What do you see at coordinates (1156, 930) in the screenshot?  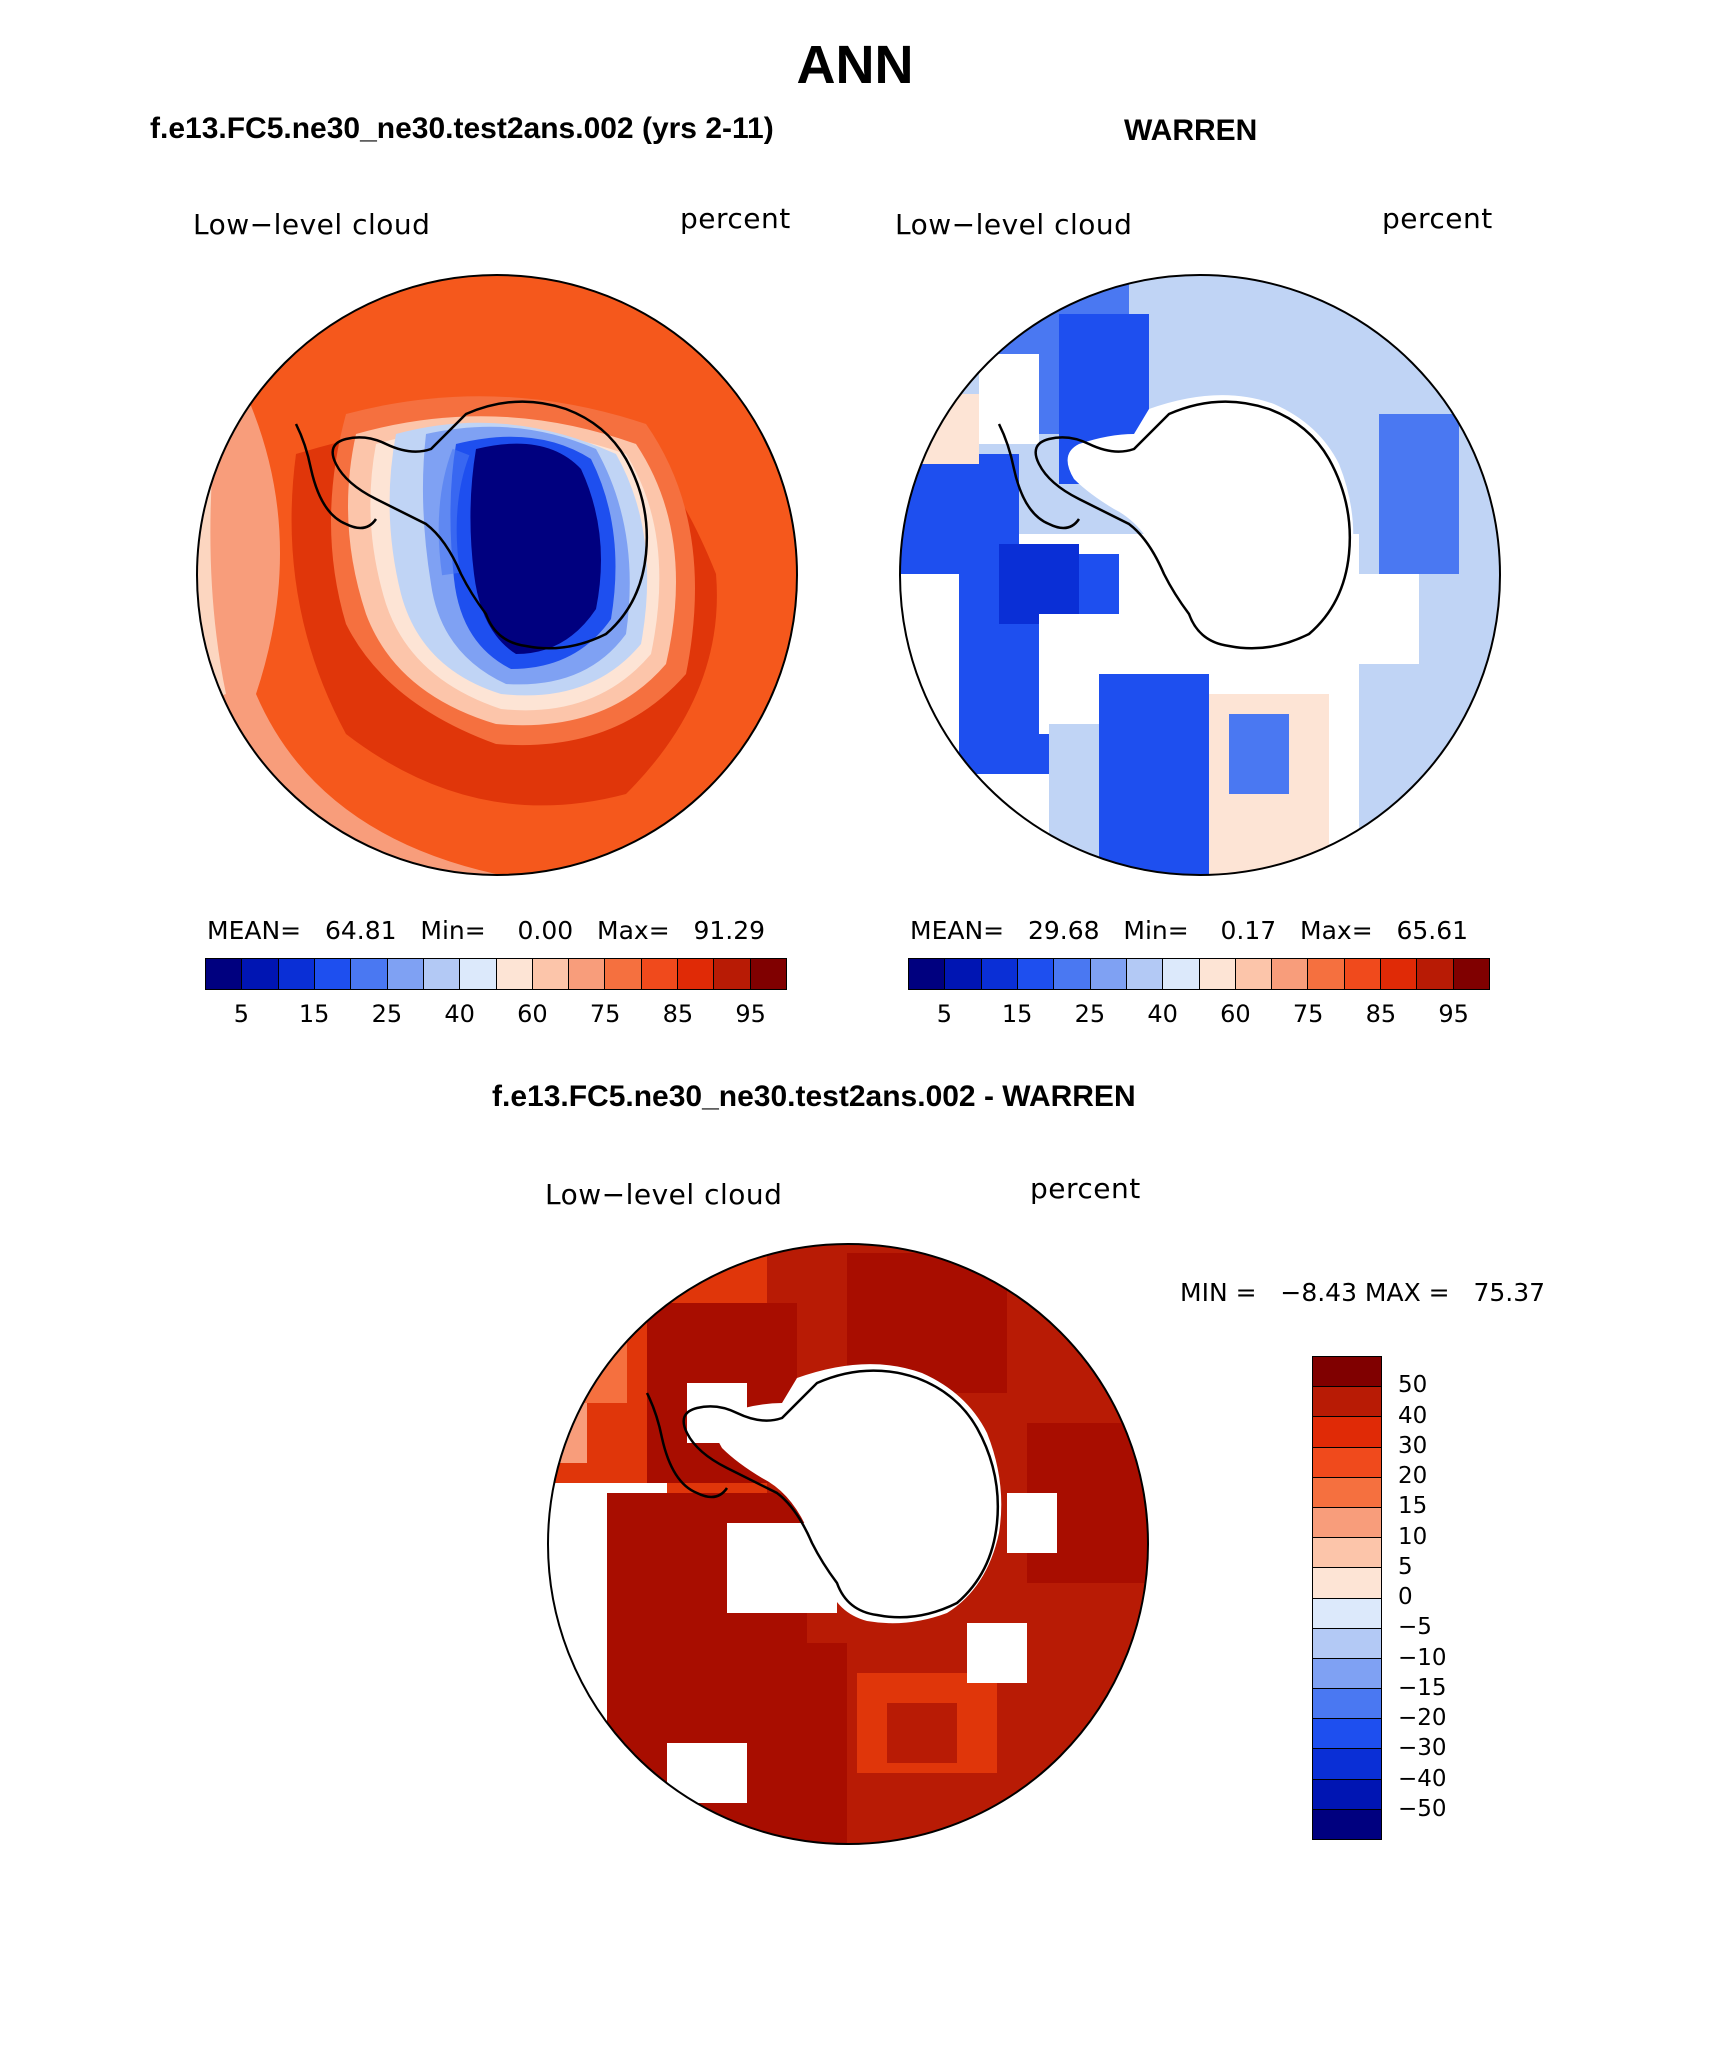 I see `panel-b-min-label: Min=` at bounding box center [1156, 930].